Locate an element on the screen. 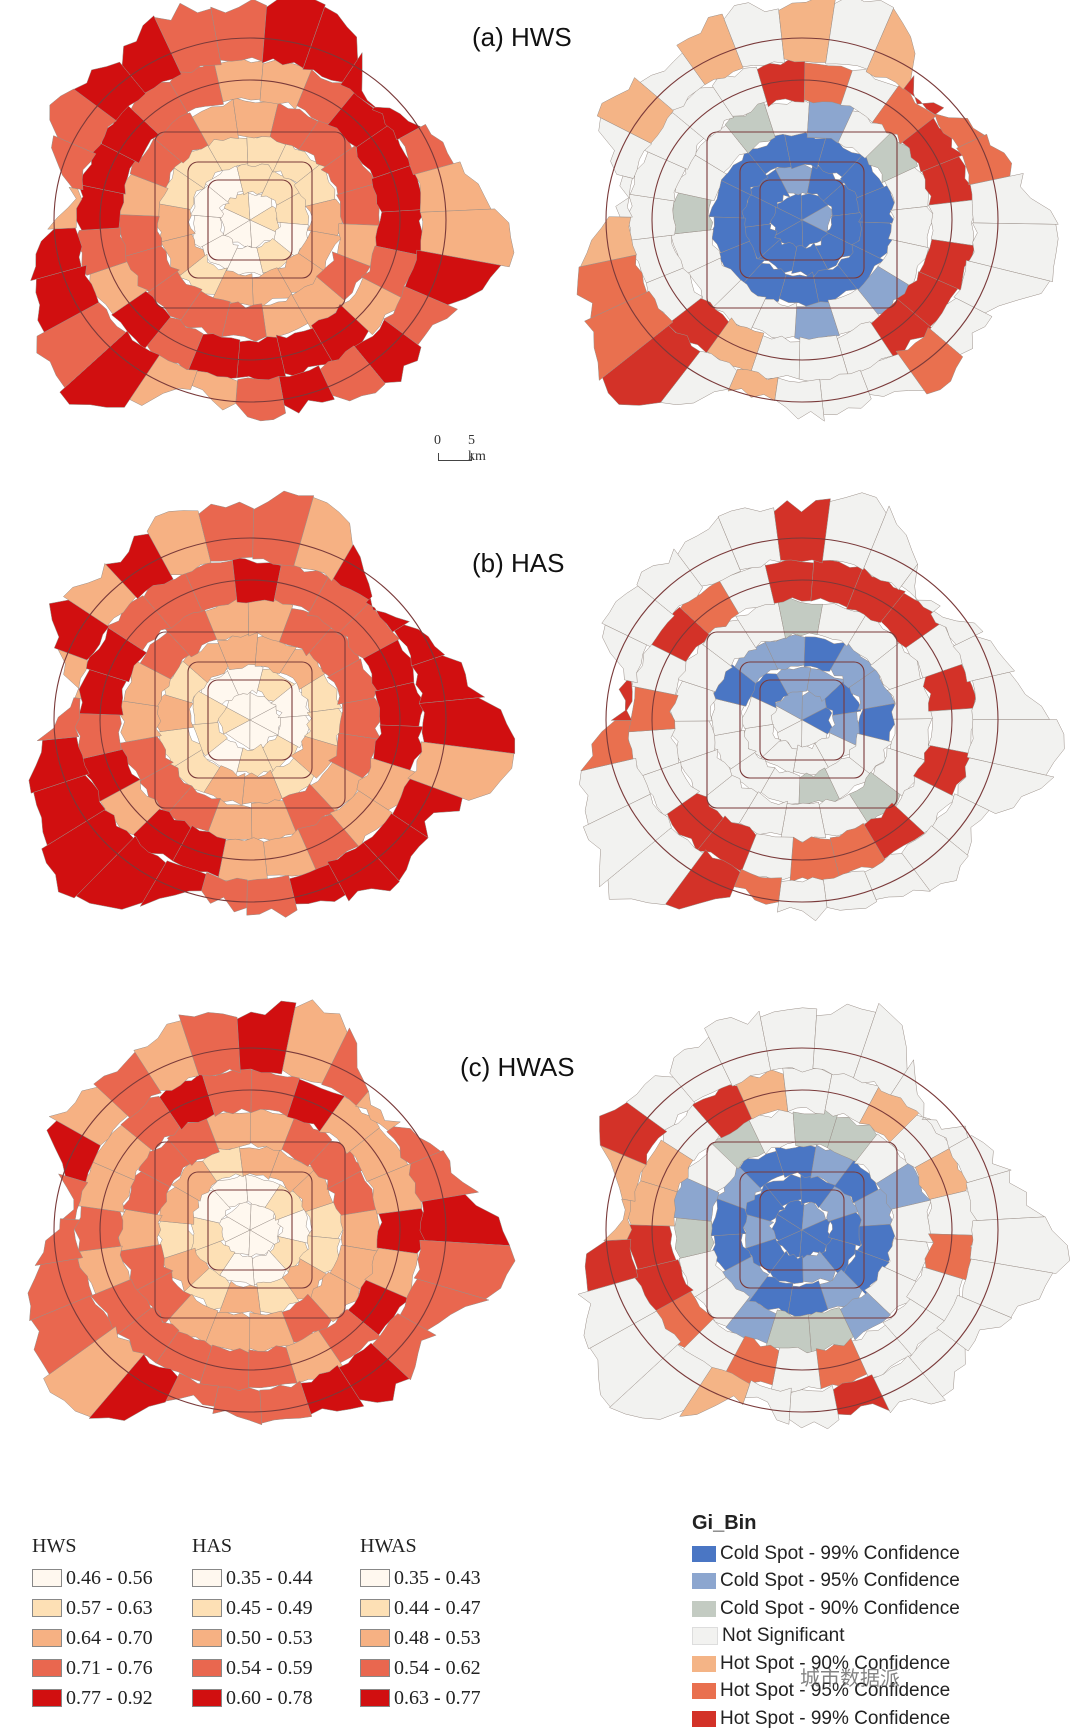 The width and height of the screenshot is (1080, 1733). legend-has-row: 0.60 - 0.78 is located at coordinates (277, 1698).